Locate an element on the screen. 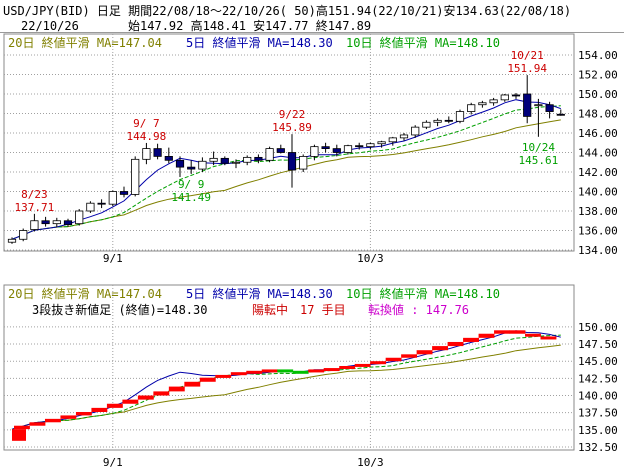 This screenshot has height=475, width=624. line-break-state: 陽転中 is located at coordinates (270, 309).